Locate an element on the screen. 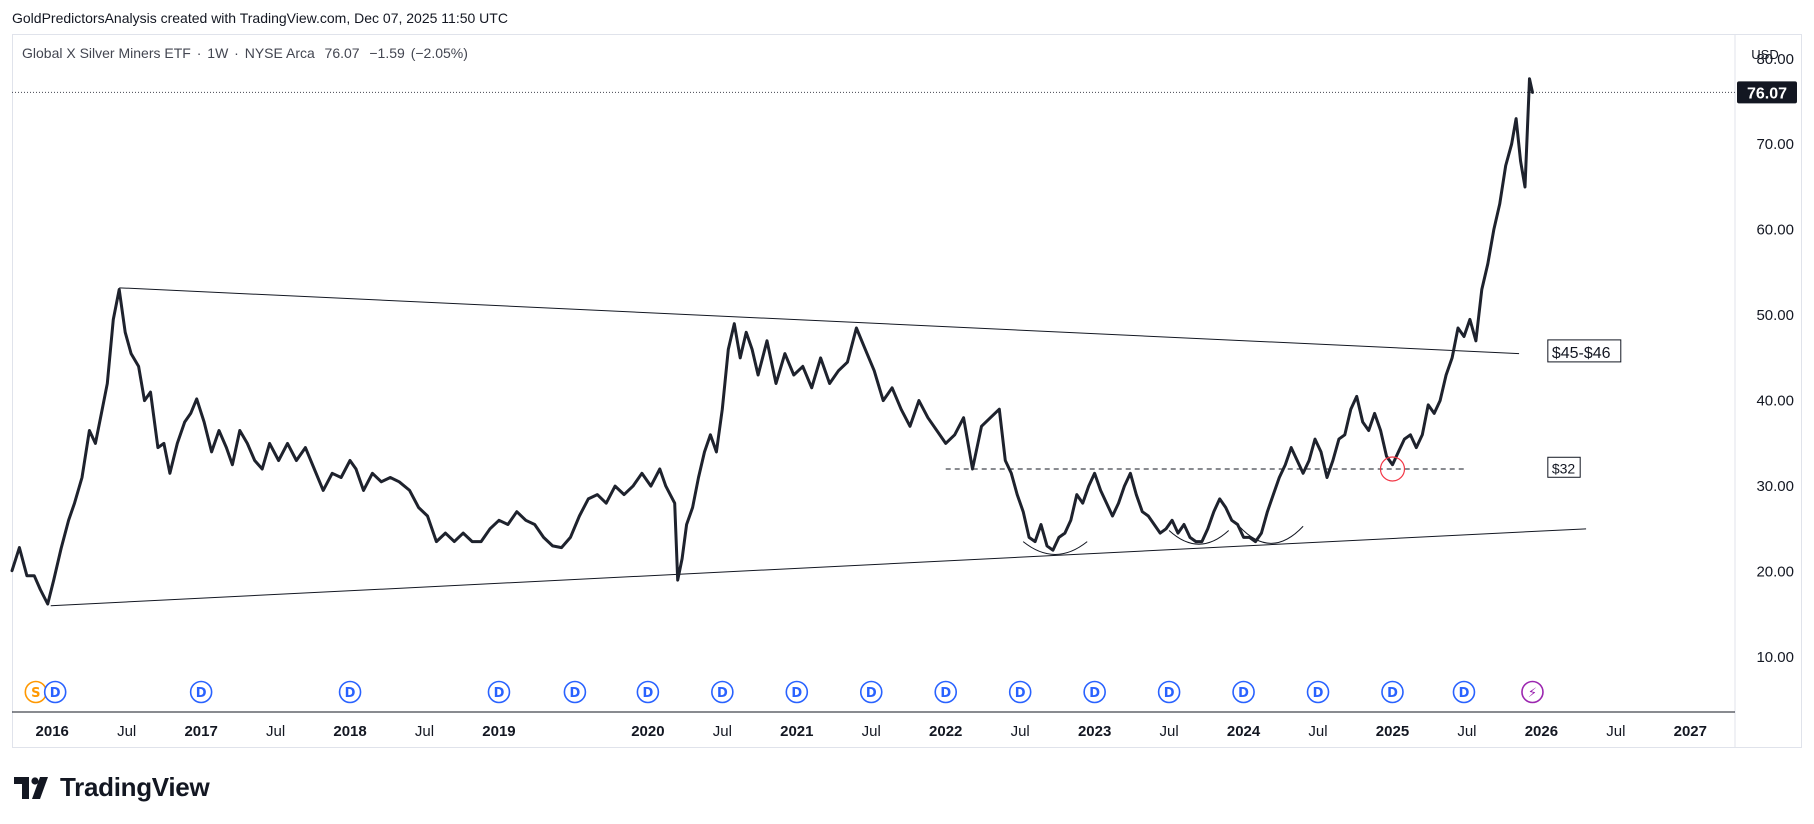  earnings-event-icon is located at coordinates (1532, 692).